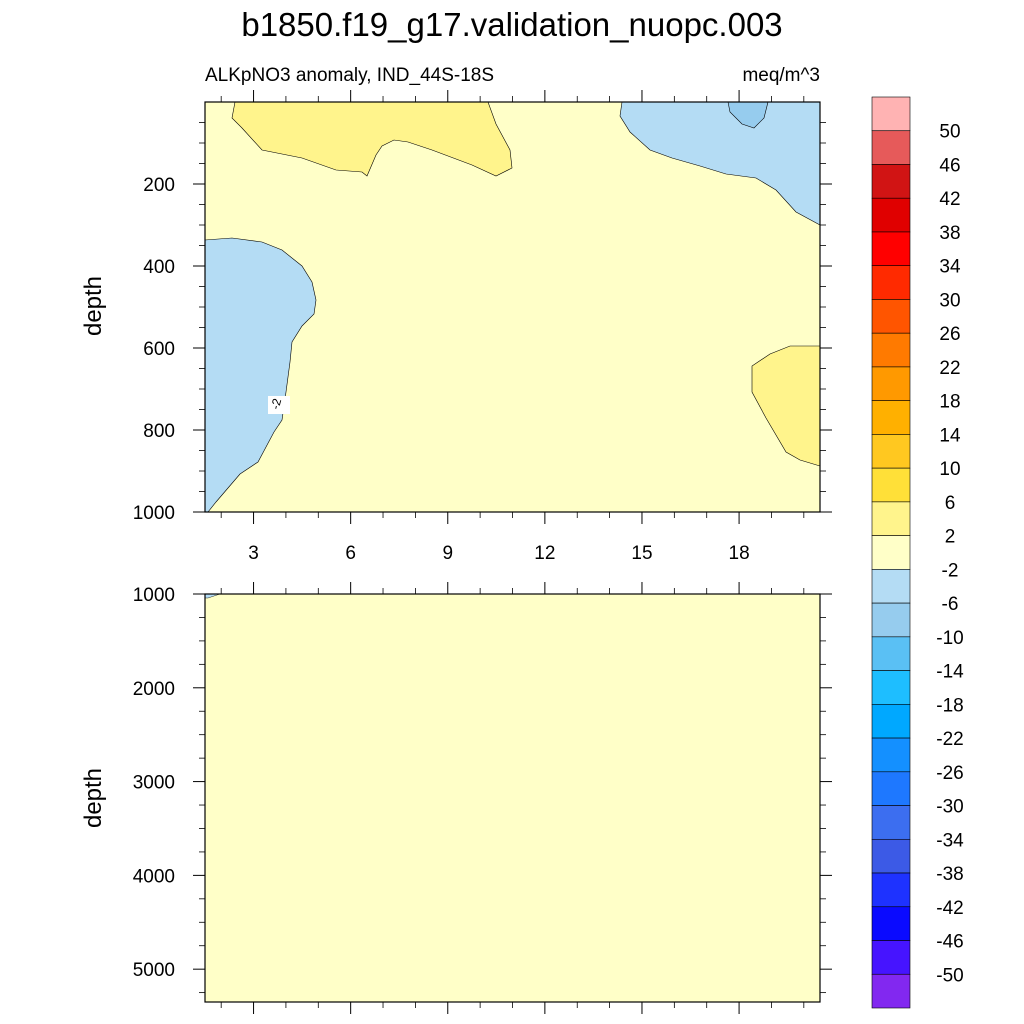 This screenshot has width=1024, height=1024. Describe the element at coordinates (447, 553) in the screenshot. I see `x-tick-label: 9` at that location.